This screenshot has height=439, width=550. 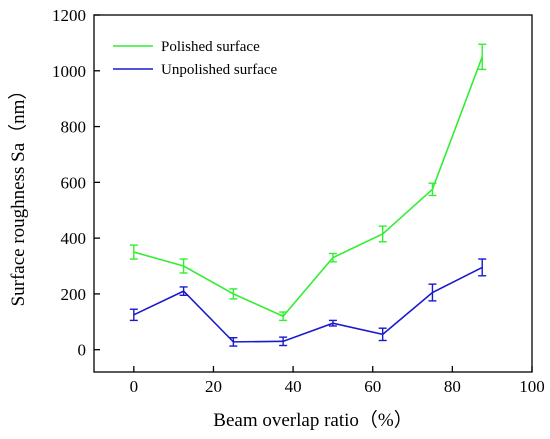 I want to click on legend-label: Polished surface, so click(x=210, y=47).